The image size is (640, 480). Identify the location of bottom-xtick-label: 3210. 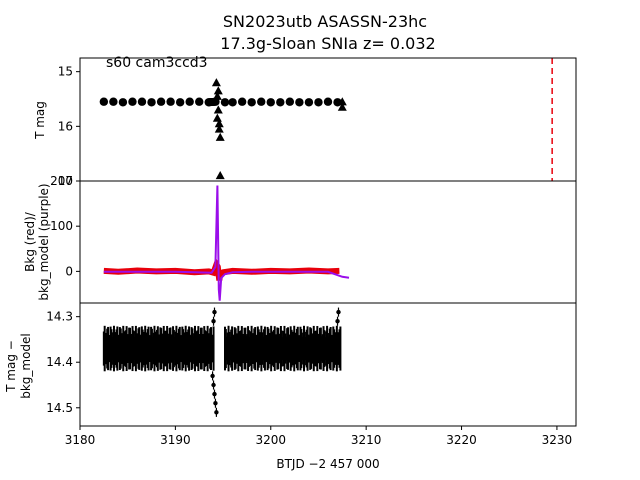
(366, 440).